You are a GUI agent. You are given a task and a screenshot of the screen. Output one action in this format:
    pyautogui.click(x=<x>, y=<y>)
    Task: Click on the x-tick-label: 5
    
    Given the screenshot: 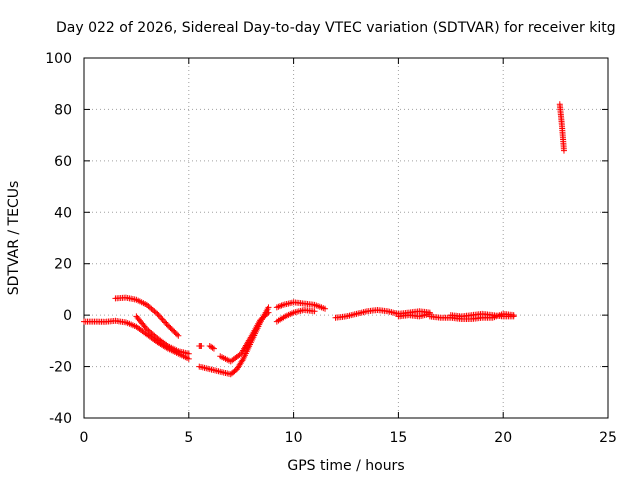 What is the action you would take?
    pyautogui.click(x=188, y=438)
    